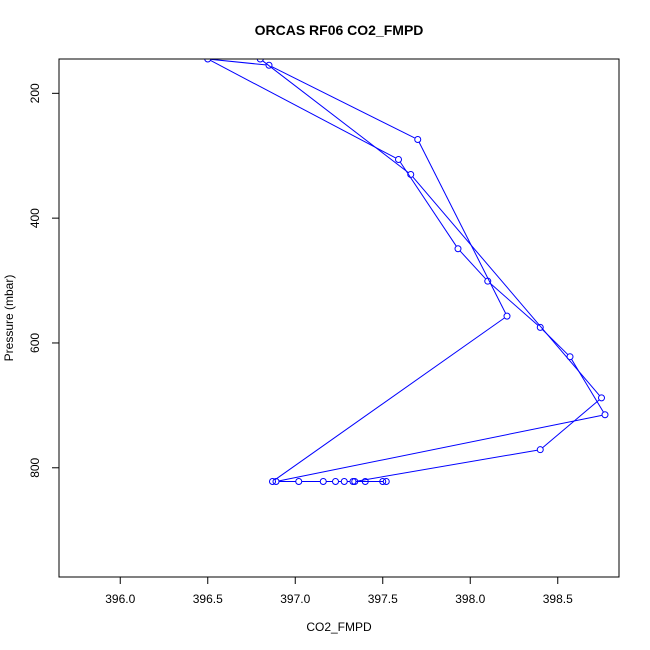 This screenshot has width=650, height=650. Describe the element at coordinates (35, 467) in the screenshot. I see `y-tick-label: 800` at that location.